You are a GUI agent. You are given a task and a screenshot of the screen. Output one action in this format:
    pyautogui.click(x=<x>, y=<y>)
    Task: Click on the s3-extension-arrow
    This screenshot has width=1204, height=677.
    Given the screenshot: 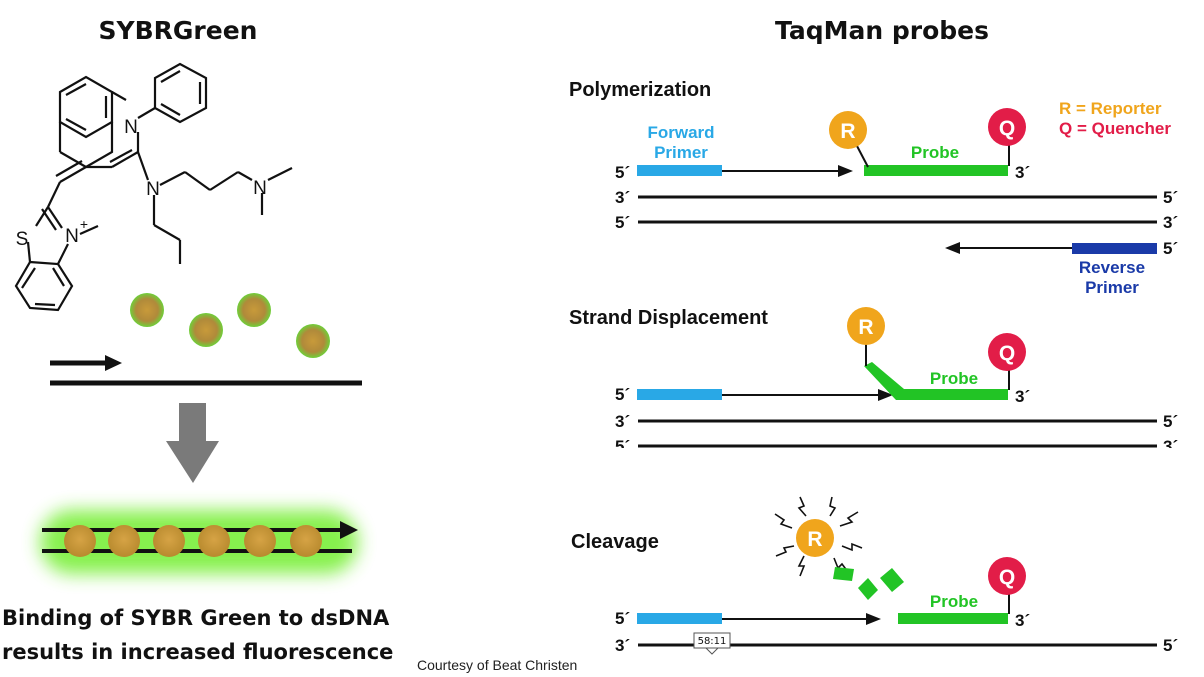 What is the action you would take?
    pyautogui.click(x=873, y=619)
    